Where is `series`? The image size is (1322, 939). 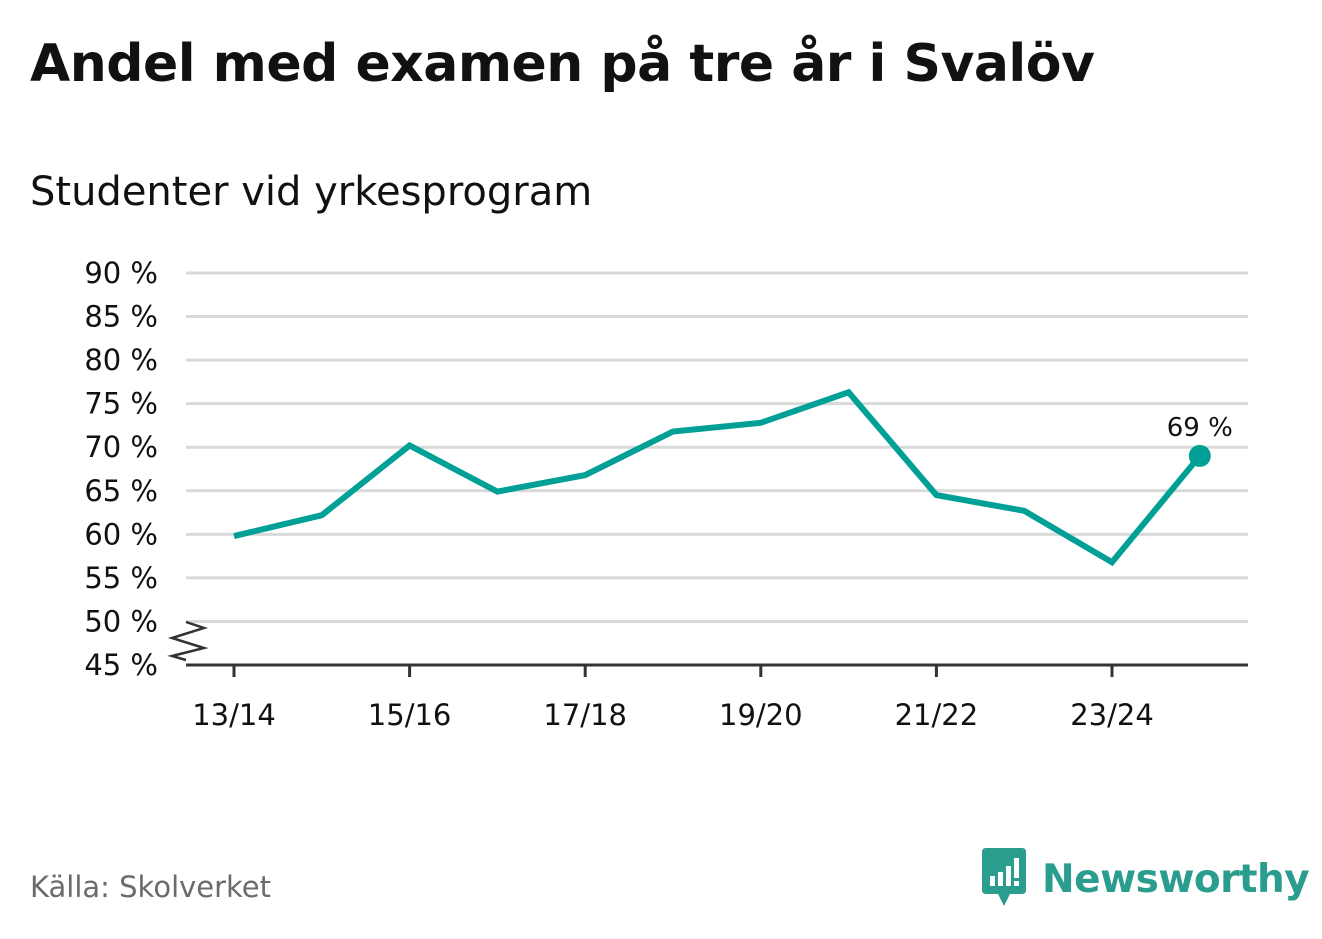
series is located at coordinates (722, 477).